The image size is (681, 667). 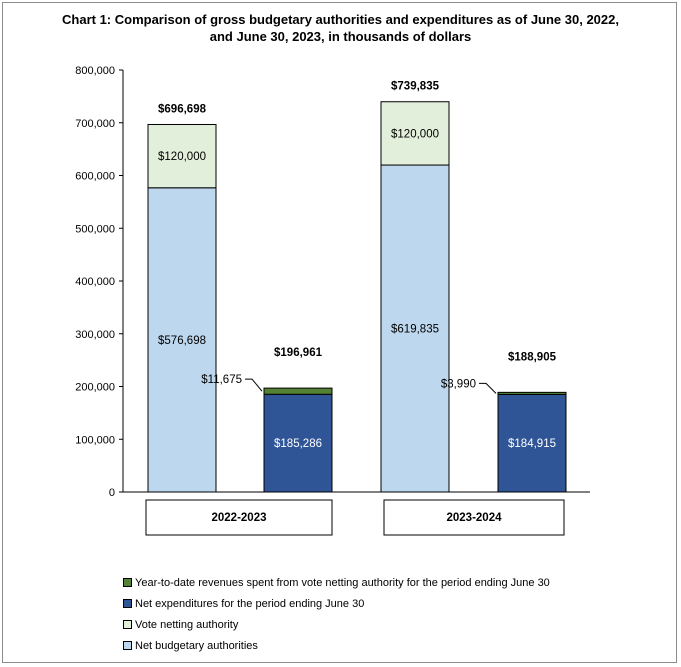 I want to click on y-tick-label: 200,000, so click(x=95, y=388).